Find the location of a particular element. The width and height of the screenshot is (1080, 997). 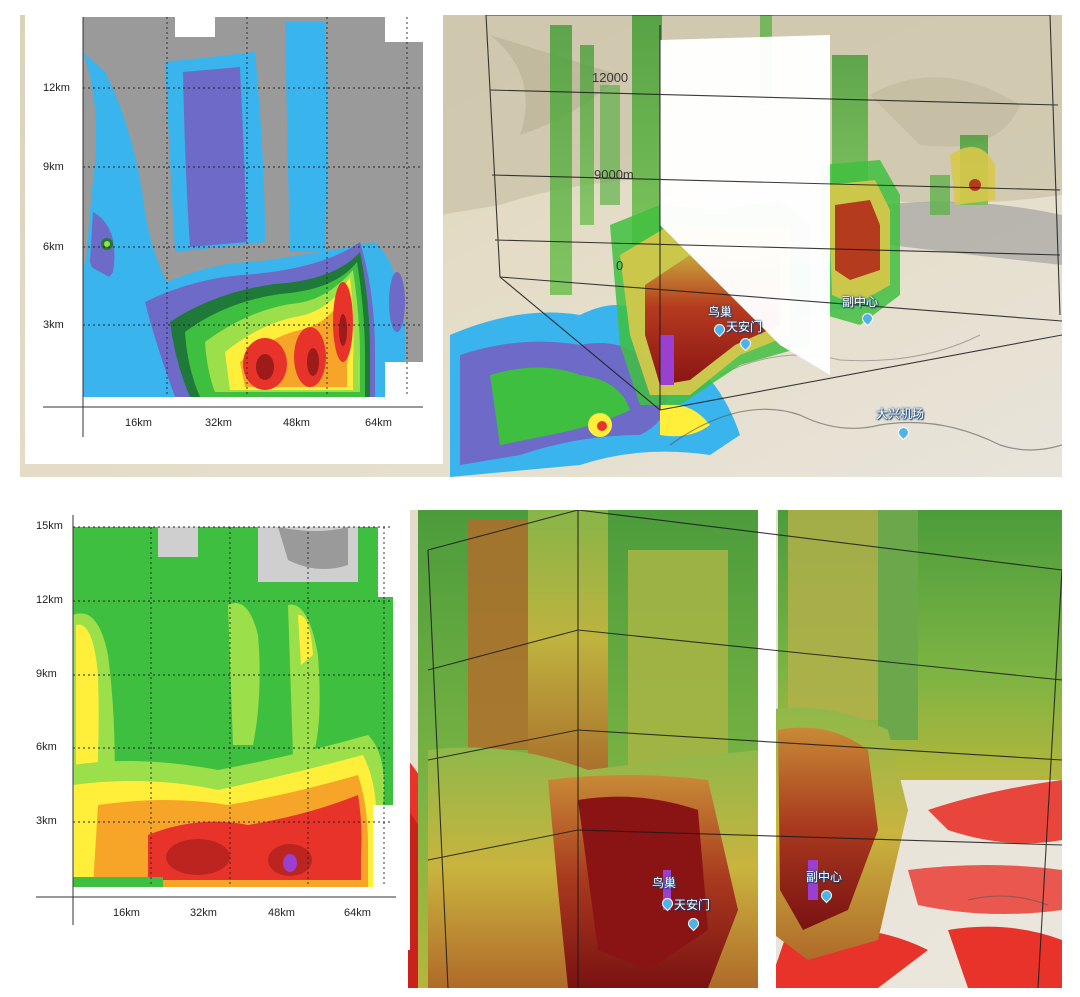

y-tick-label: 15km is located at coordinates (49, 526).